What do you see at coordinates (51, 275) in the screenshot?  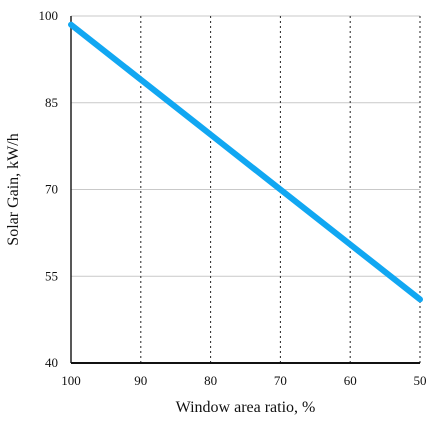 I see `y-tick-label: 55` at bounding box center [51, 275].